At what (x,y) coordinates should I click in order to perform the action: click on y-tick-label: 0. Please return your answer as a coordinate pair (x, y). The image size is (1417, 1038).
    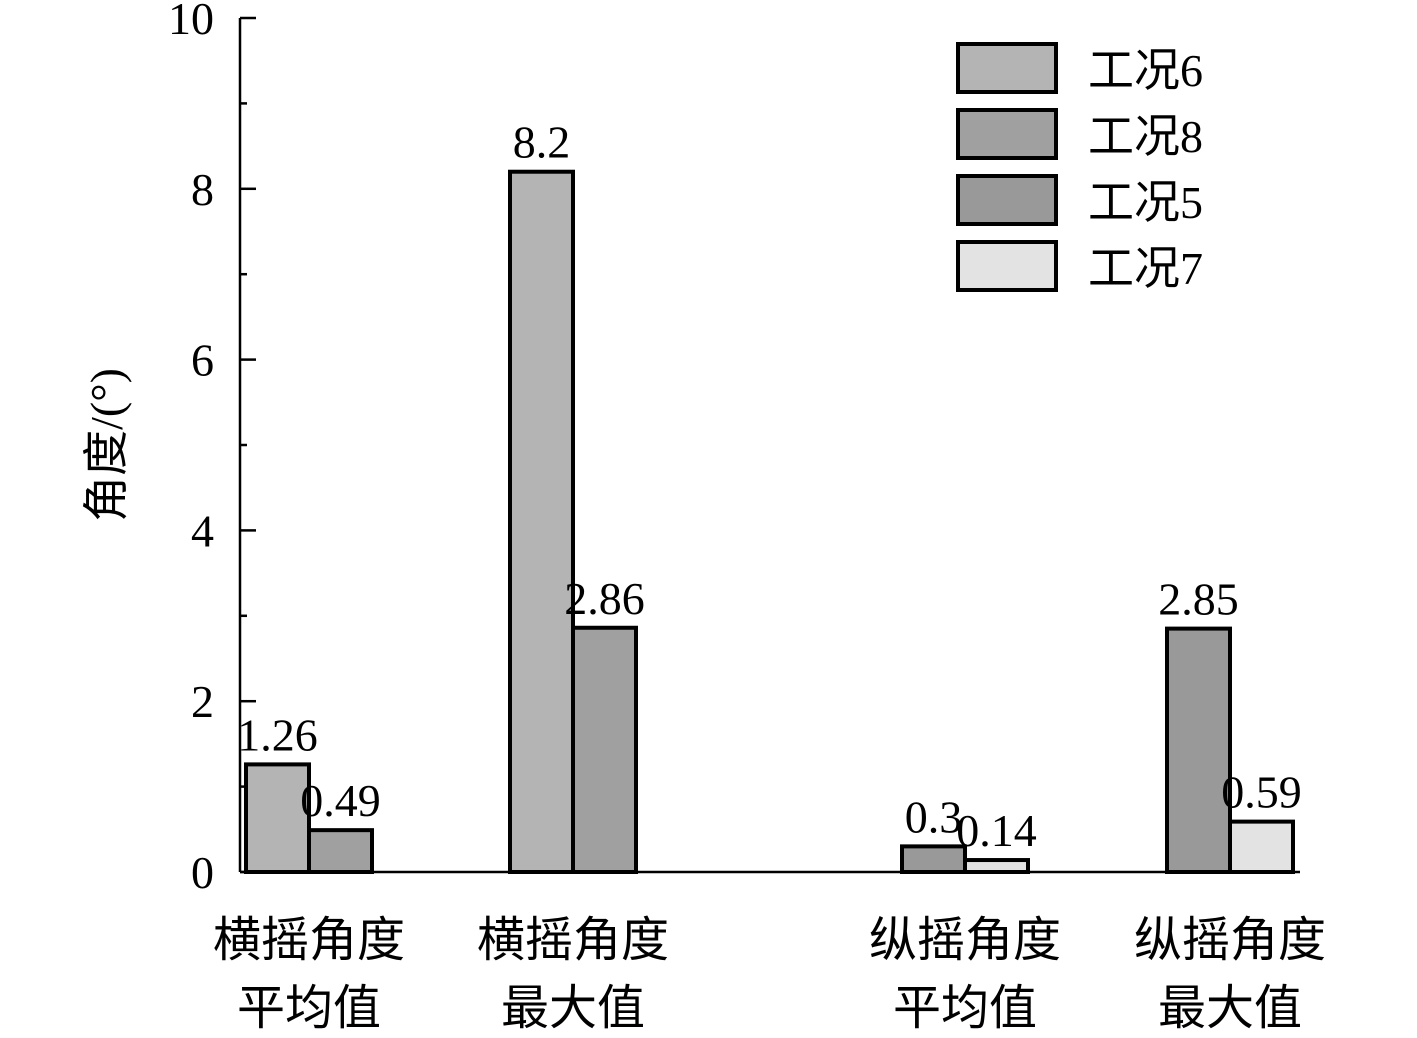
    Looking at the image, I should click on (202, 872).